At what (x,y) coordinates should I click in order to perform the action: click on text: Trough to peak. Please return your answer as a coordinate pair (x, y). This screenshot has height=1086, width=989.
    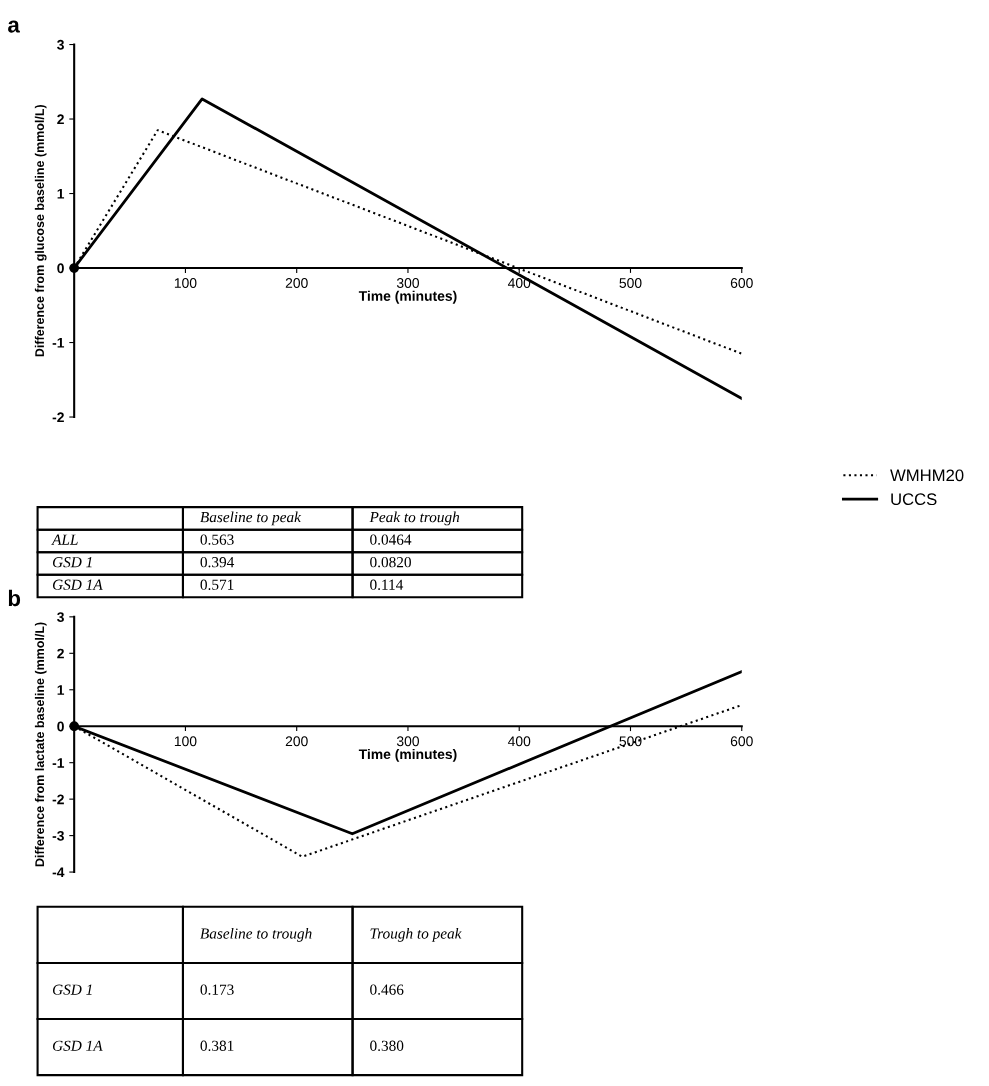
    Looking at the image, I should click on (416, 934).